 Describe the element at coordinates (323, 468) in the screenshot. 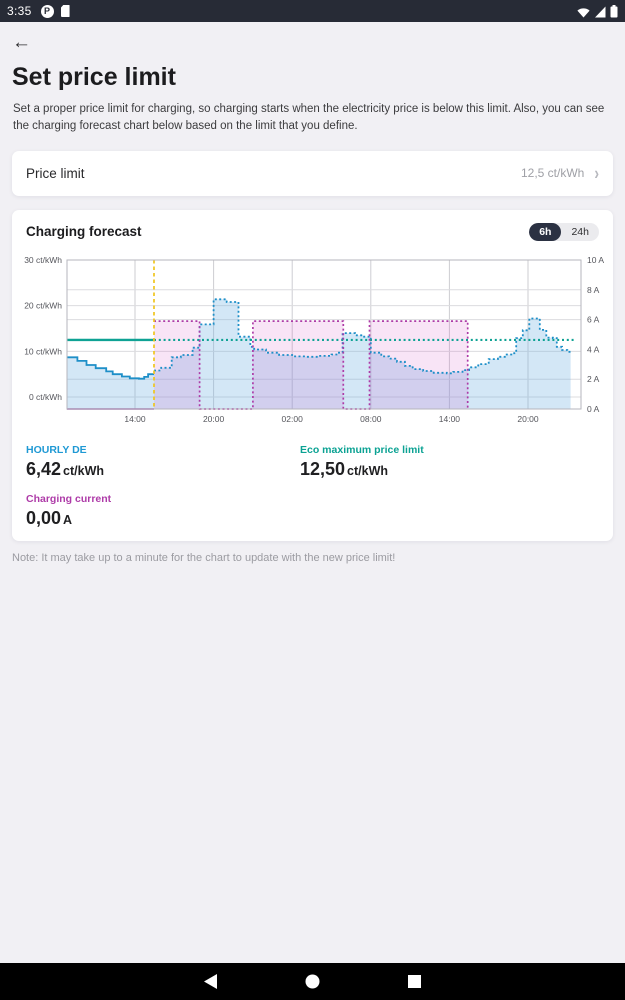

I see `legend-value-eco: 12,50` at that location.